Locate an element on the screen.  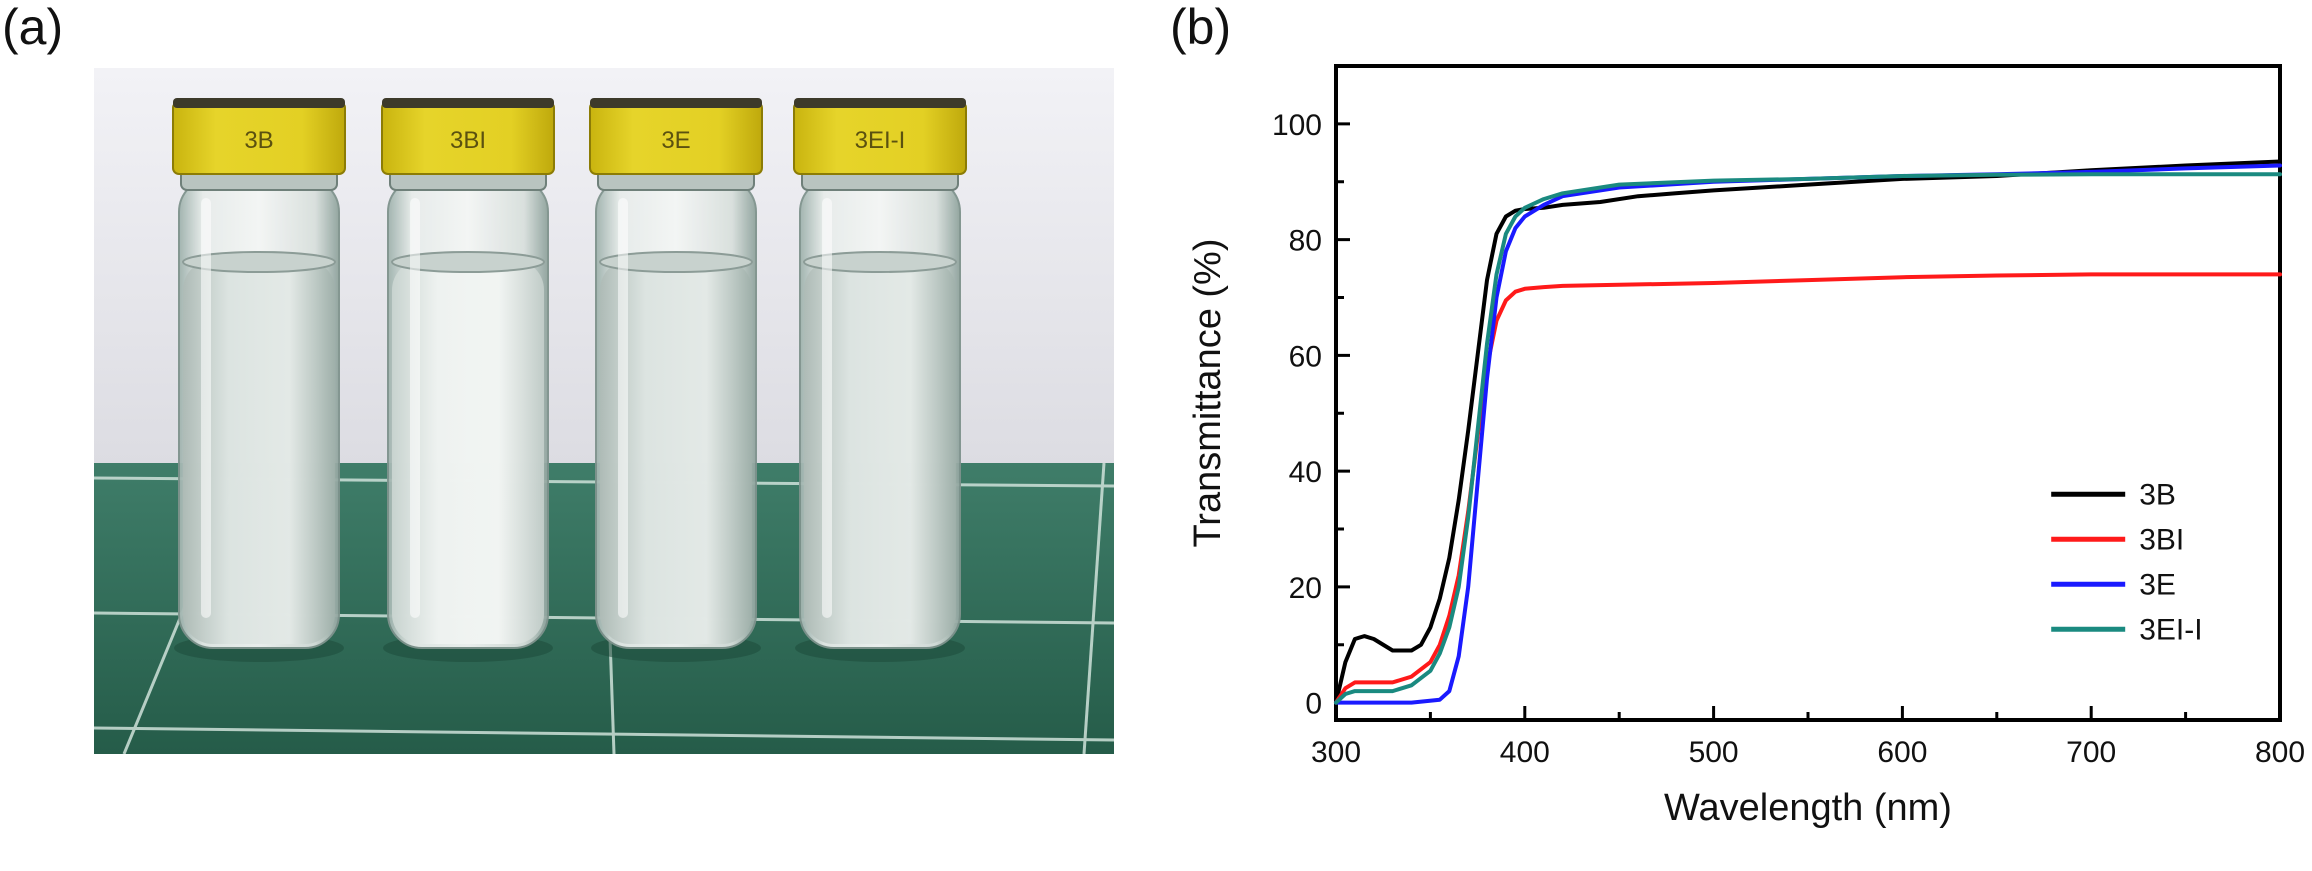
vial-label: 3B is located at coordinates (258, 140).